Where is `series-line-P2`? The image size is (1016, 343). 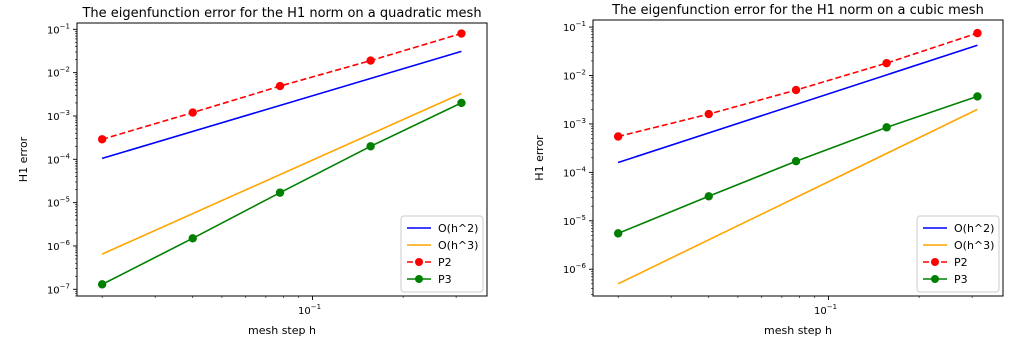 series-line-P2 is located at coordinates (797, 85).